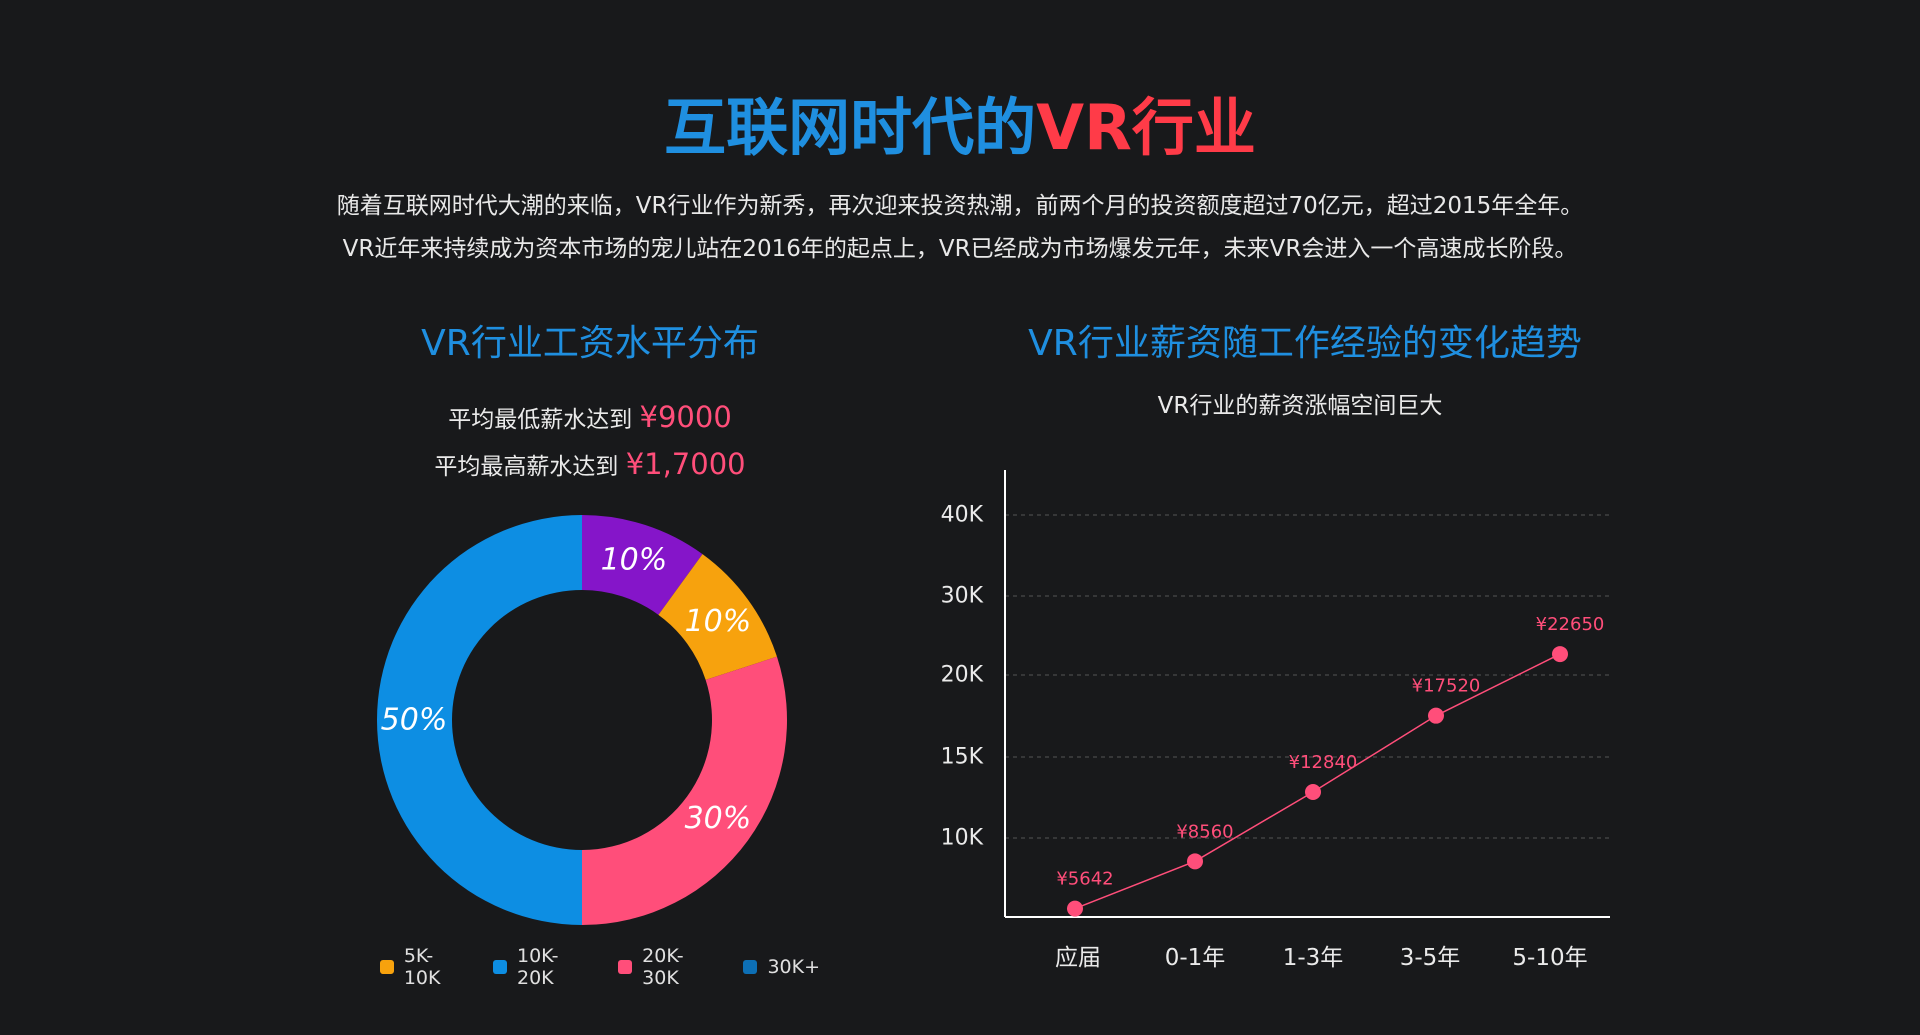 This screenshot has width=1920, height=1035. Describe the element at coordinates (1305, 343) in the screenshot. I see `salary-trend-title: VR行业薪资随工作经验的变化趋势` at that location.